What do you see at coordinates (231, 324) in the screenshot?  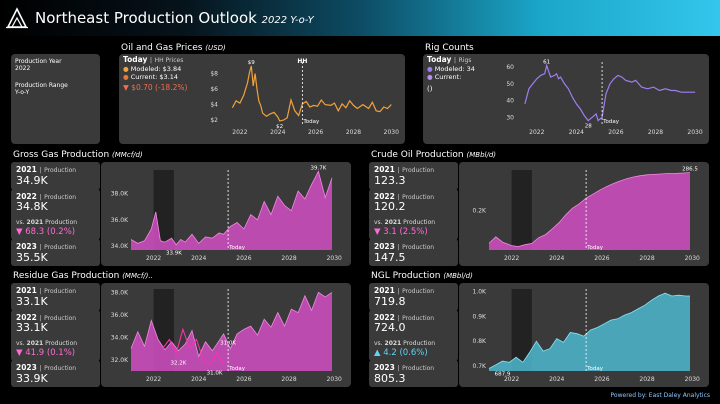 I see `residue_gas-line` at bounding box center [231, 324].